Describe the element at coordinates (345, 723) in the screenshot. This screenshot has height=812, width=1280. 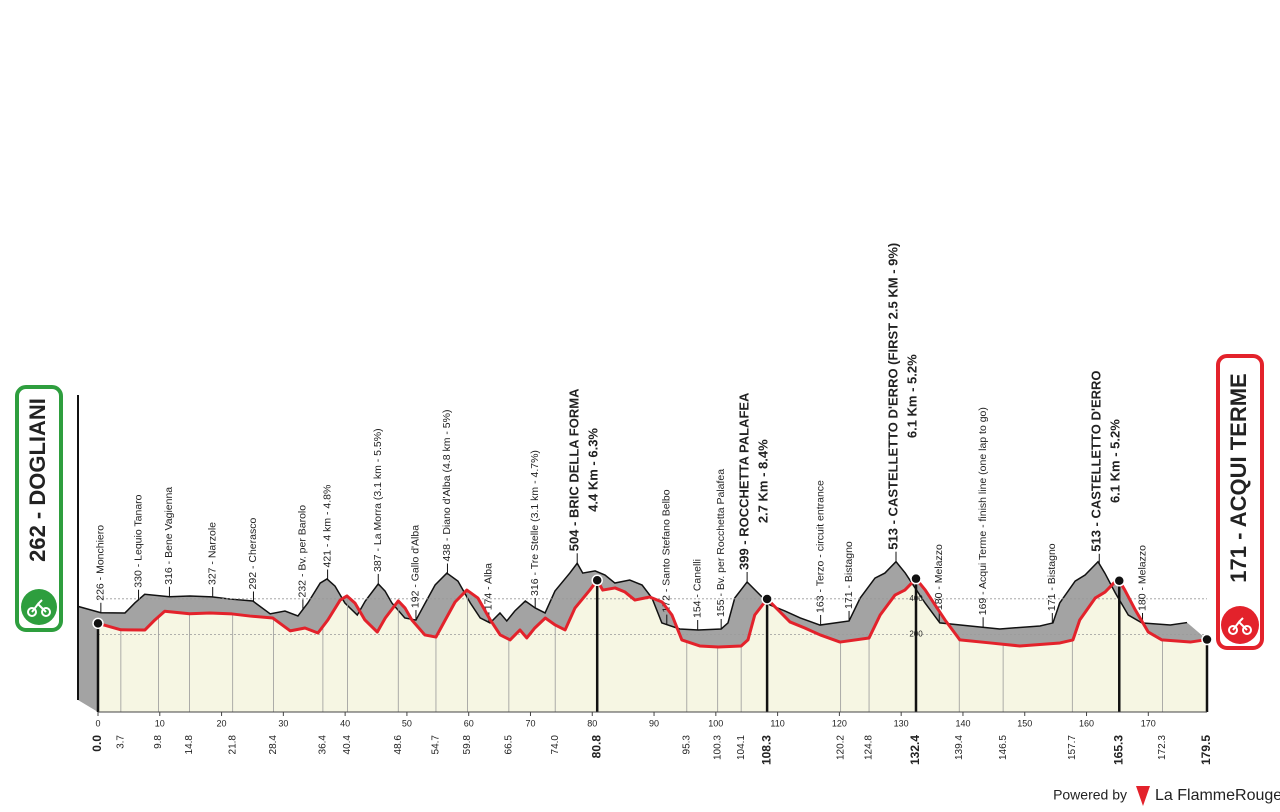
I see `x-tick-label: 40` at that location.